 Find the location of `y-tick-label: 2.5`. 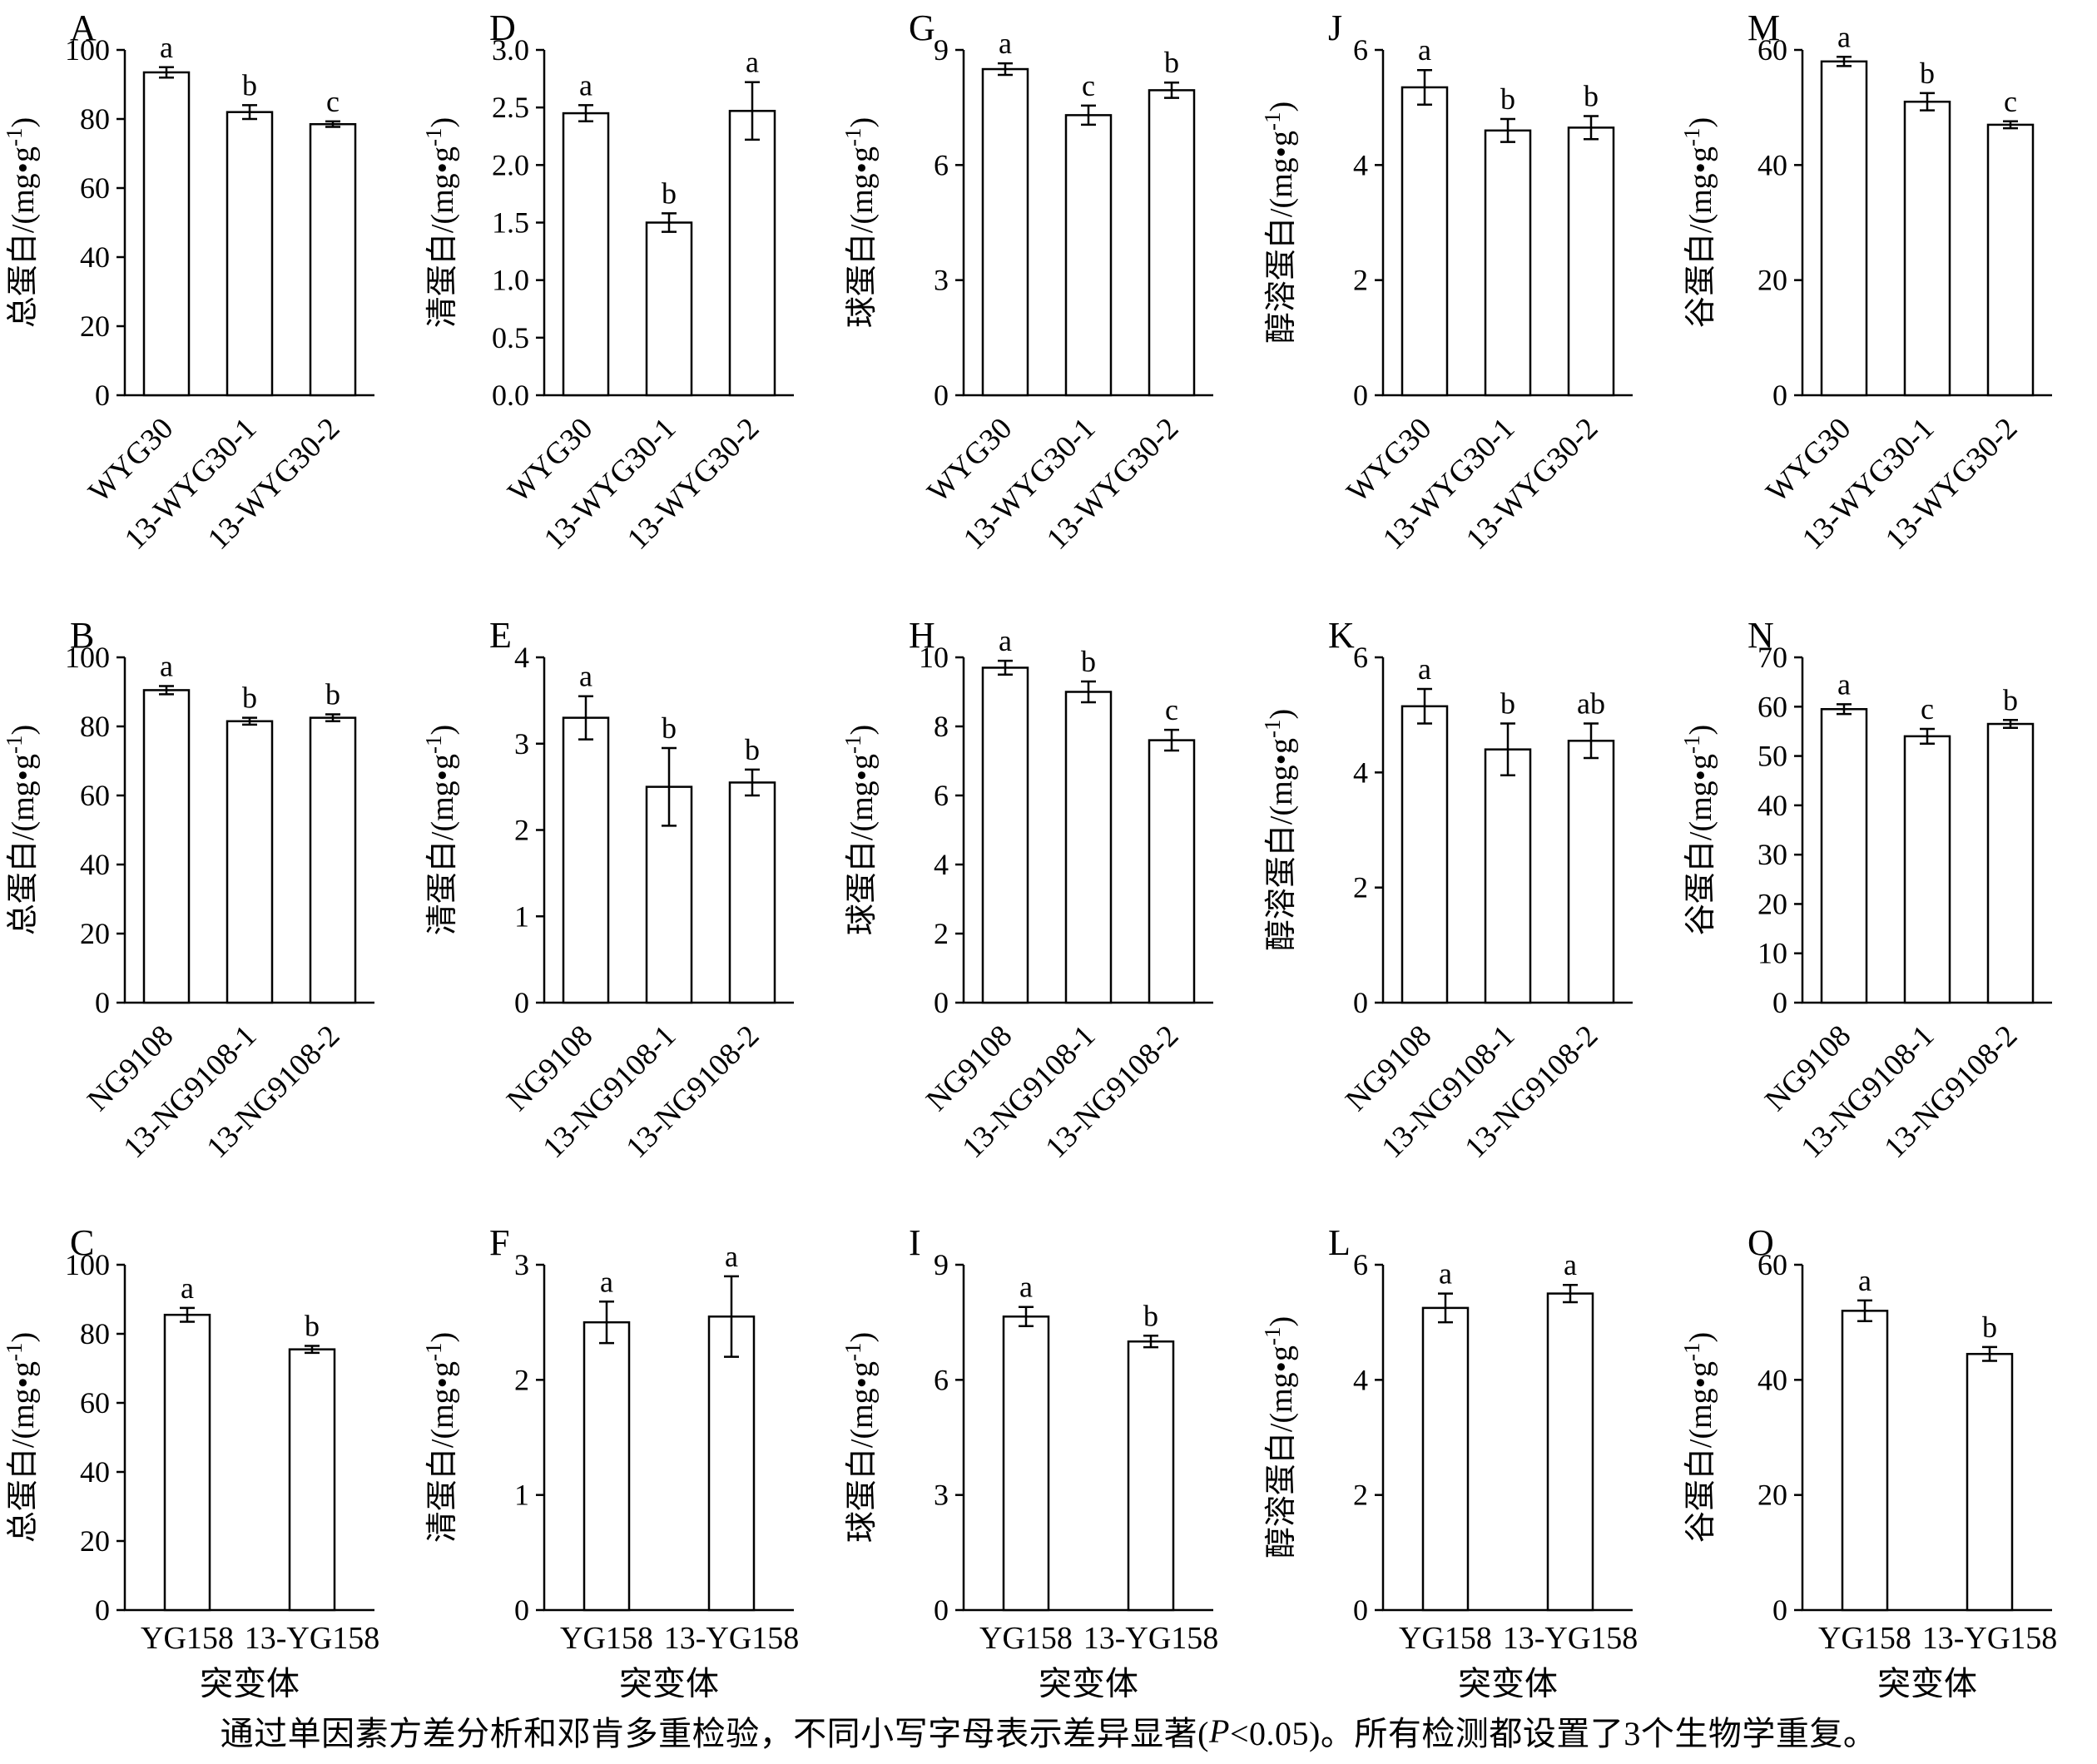

y-tick-label: 2.5 is located at coordinates (511, 108).